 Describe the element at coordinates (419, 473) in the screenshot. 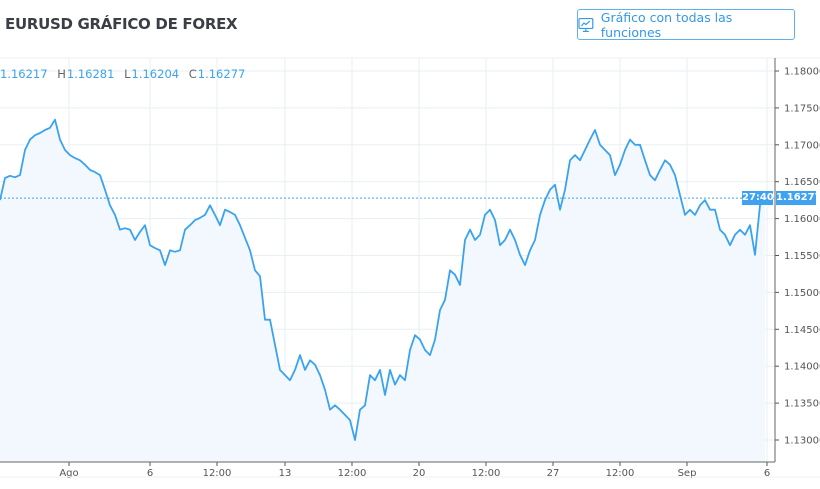

I see `x-tick-label: 20` at that location.